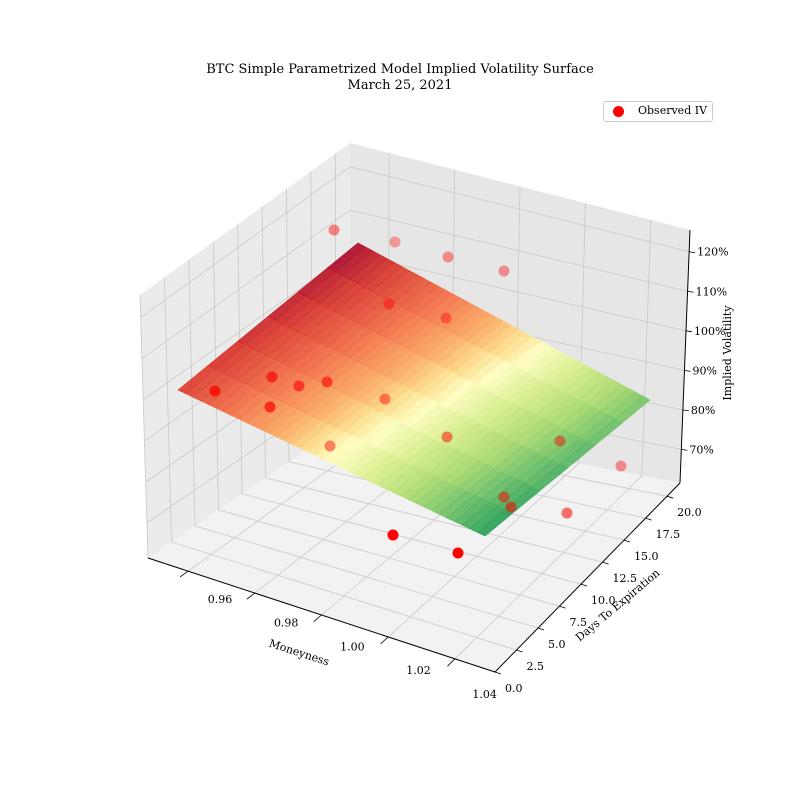 Image resolution: width=800 pixels, height=804 pixels. Describe the element at coordinates (579, 622) in the screenshot. I see `y-tick-label: 7.5` at that location.